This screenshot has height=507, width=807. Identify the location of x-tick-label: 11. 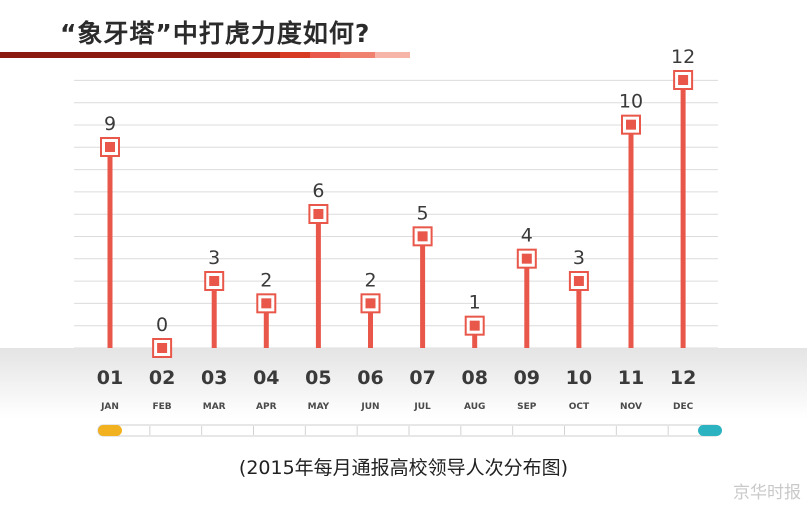
(631, 378).